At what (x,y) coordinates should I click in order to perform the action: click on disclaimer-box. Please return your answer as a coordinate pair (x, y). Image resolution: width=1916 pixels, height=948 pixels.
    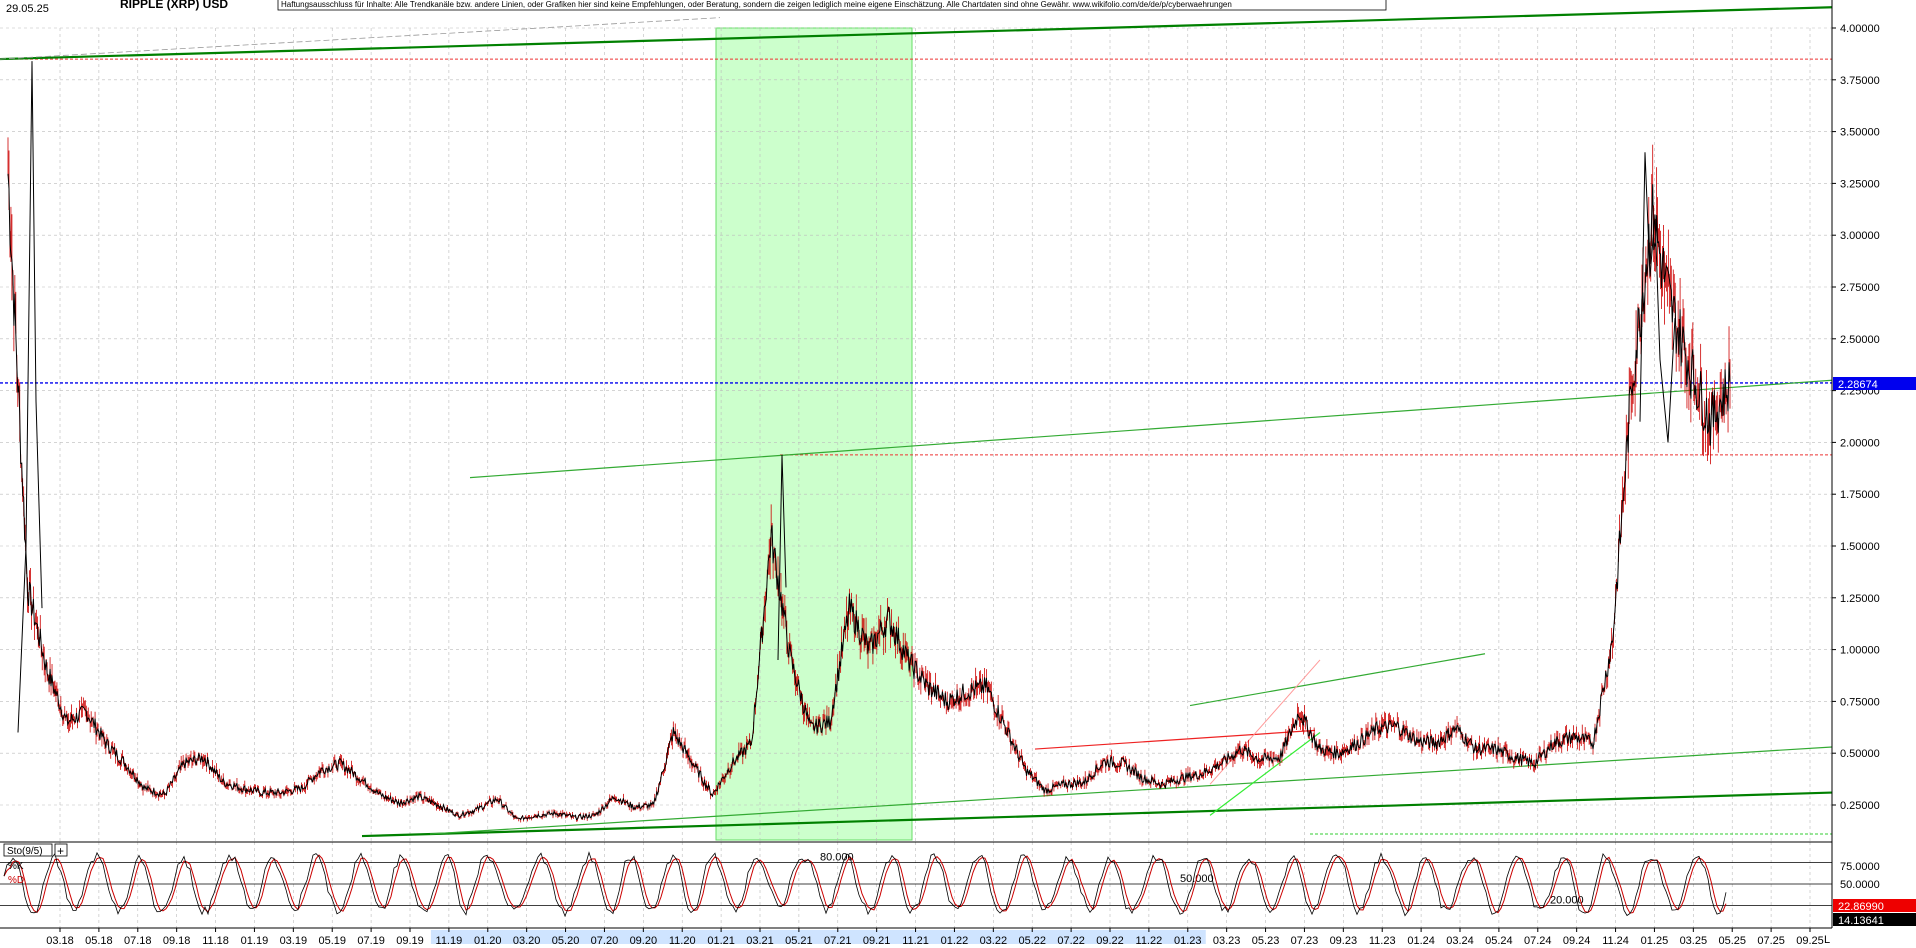
    Looking at the image, I should click on (832, 5).